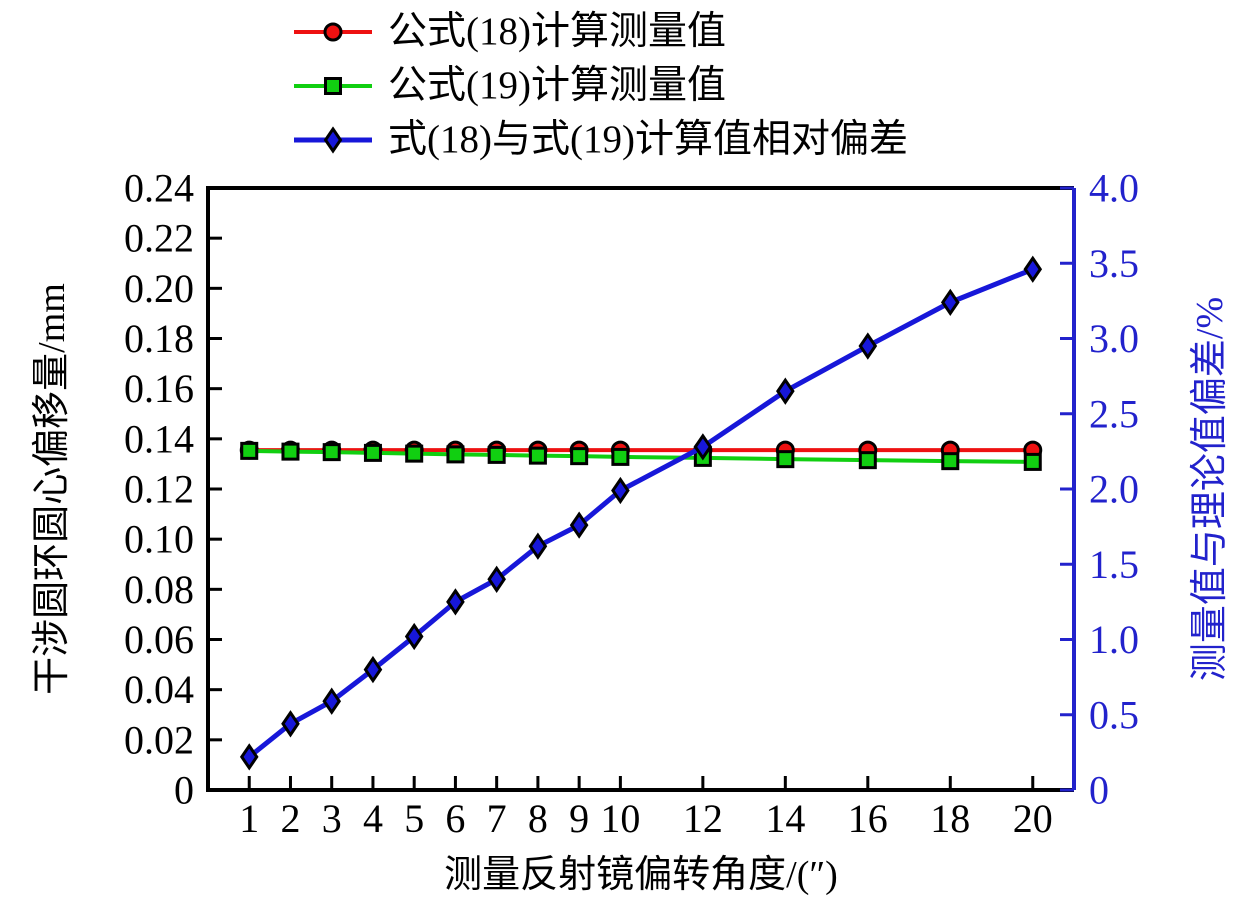 Image resolution: width=1260 pixels, height=917 pixels. What do you see at coordinates (159, 739) in the screenshot?
I see `svg-text: 0.02` at bounding box center [159, 739].